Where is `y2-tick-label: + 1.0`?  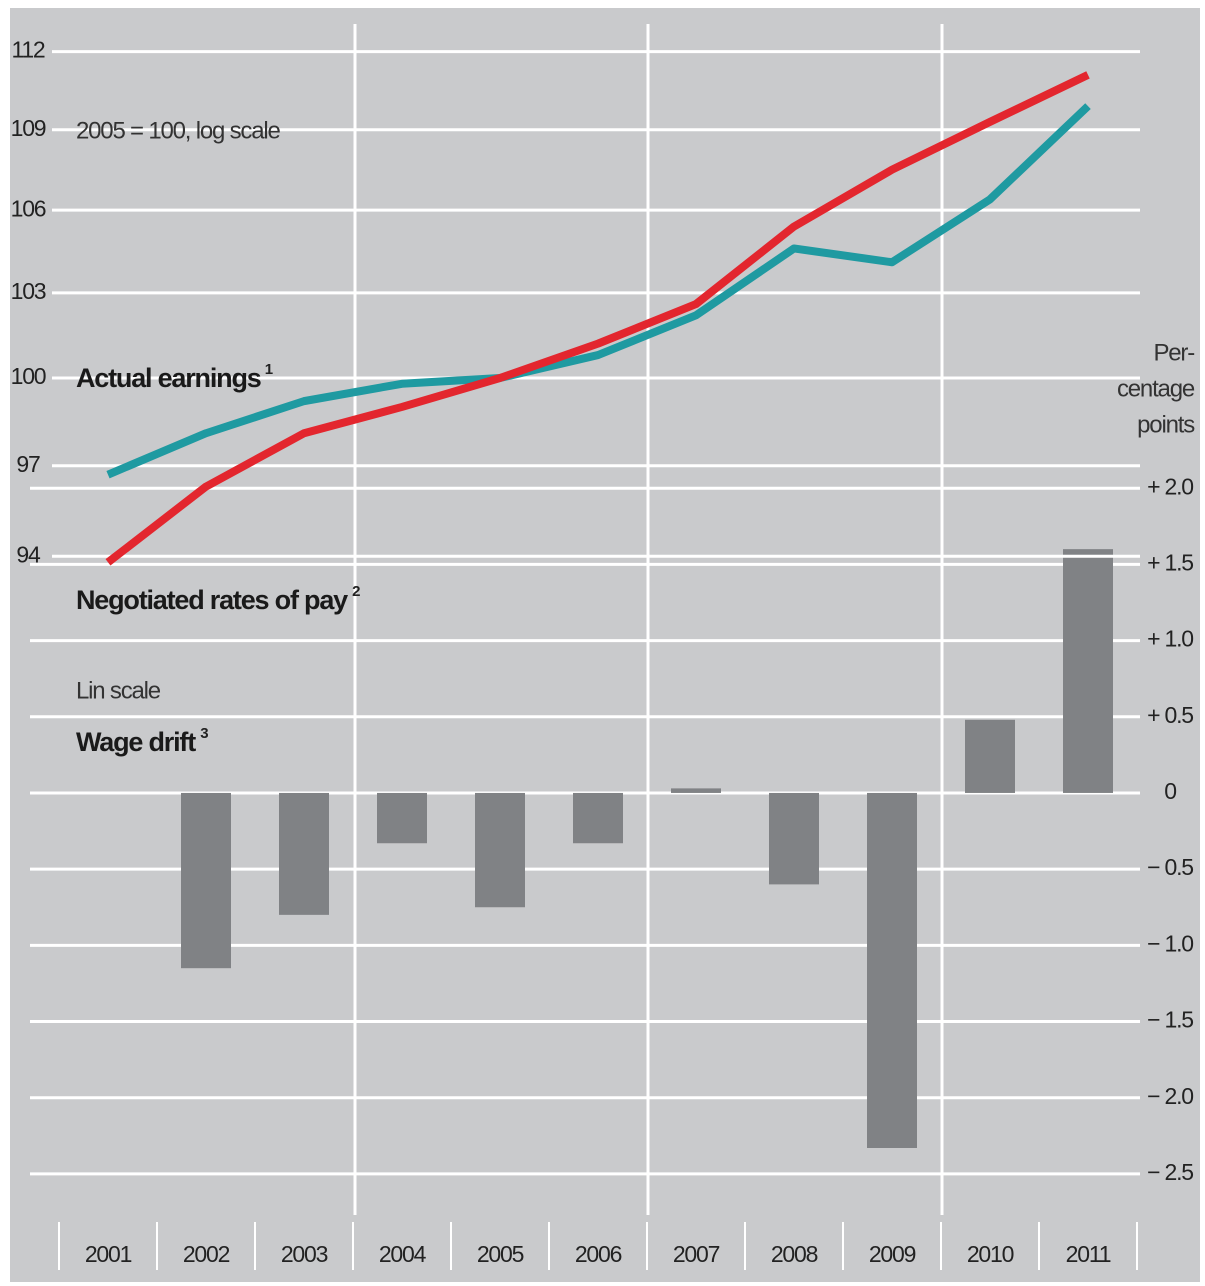 y2-tick-label: + 1.0 is located at coordinates (1170, 639).